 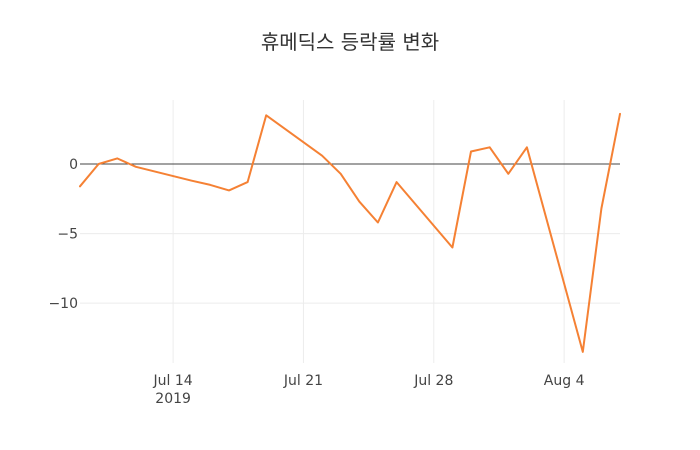 I want to click on x-tick-label: Jul 21, so click(x=303, y=381).